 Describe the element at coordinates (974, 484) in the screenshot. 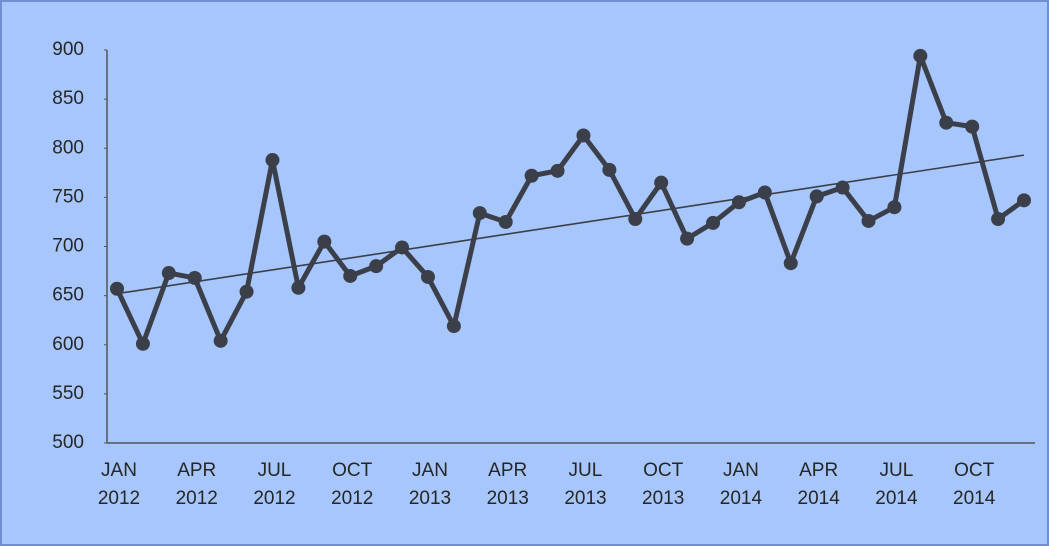

I see `x-tick-label: OCT 2014` at that location.